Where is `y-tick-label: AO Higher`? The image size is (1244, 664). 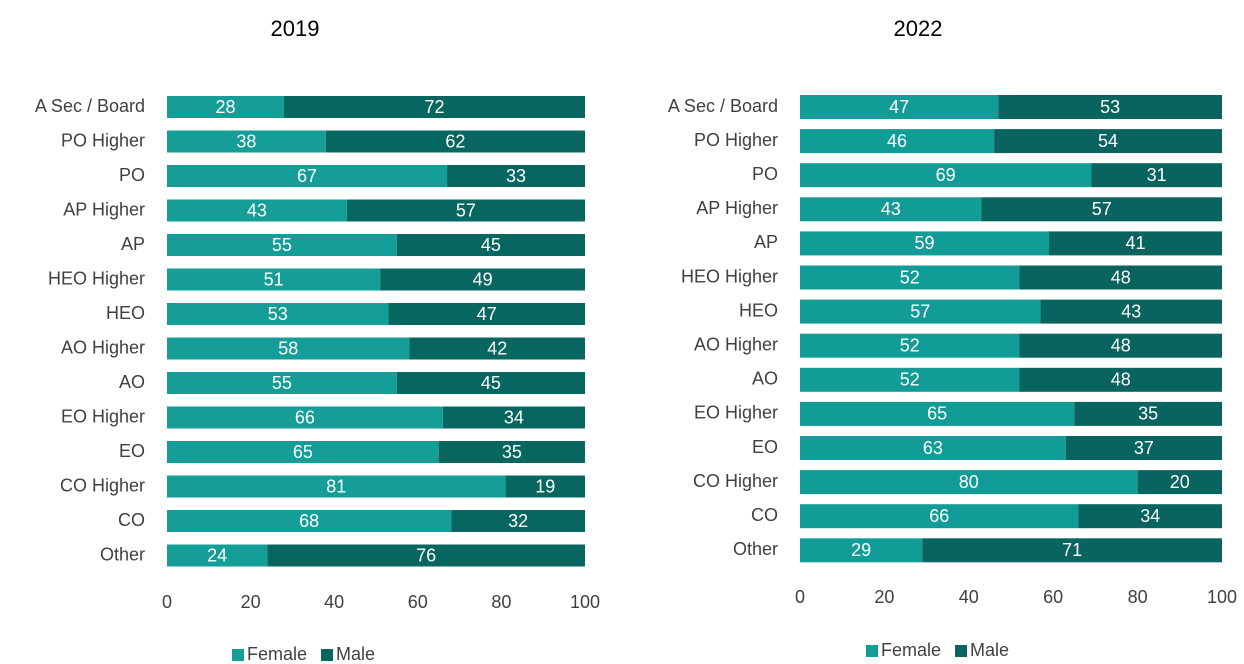
y-tick-label: AO Higher is located at coordinates (736, 344).